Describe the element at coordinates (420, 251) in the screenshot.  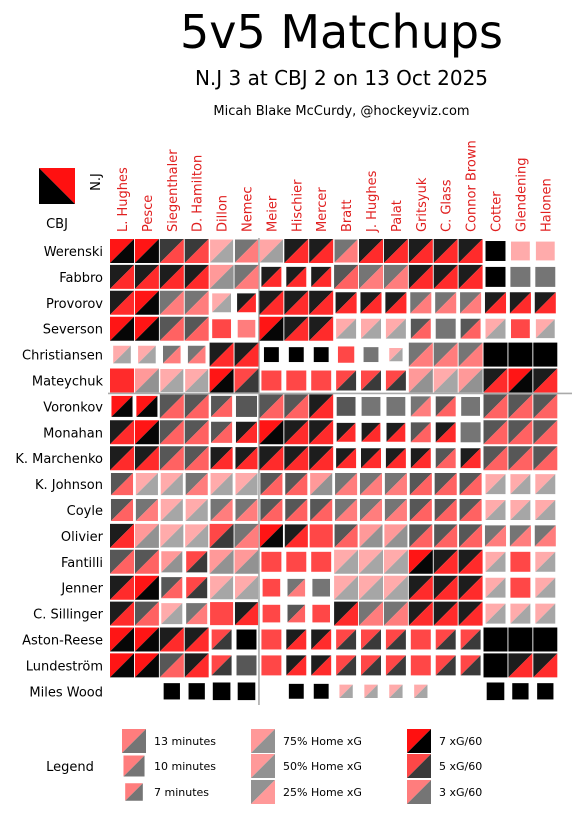
I see `cell-0-12-lower` at that location.